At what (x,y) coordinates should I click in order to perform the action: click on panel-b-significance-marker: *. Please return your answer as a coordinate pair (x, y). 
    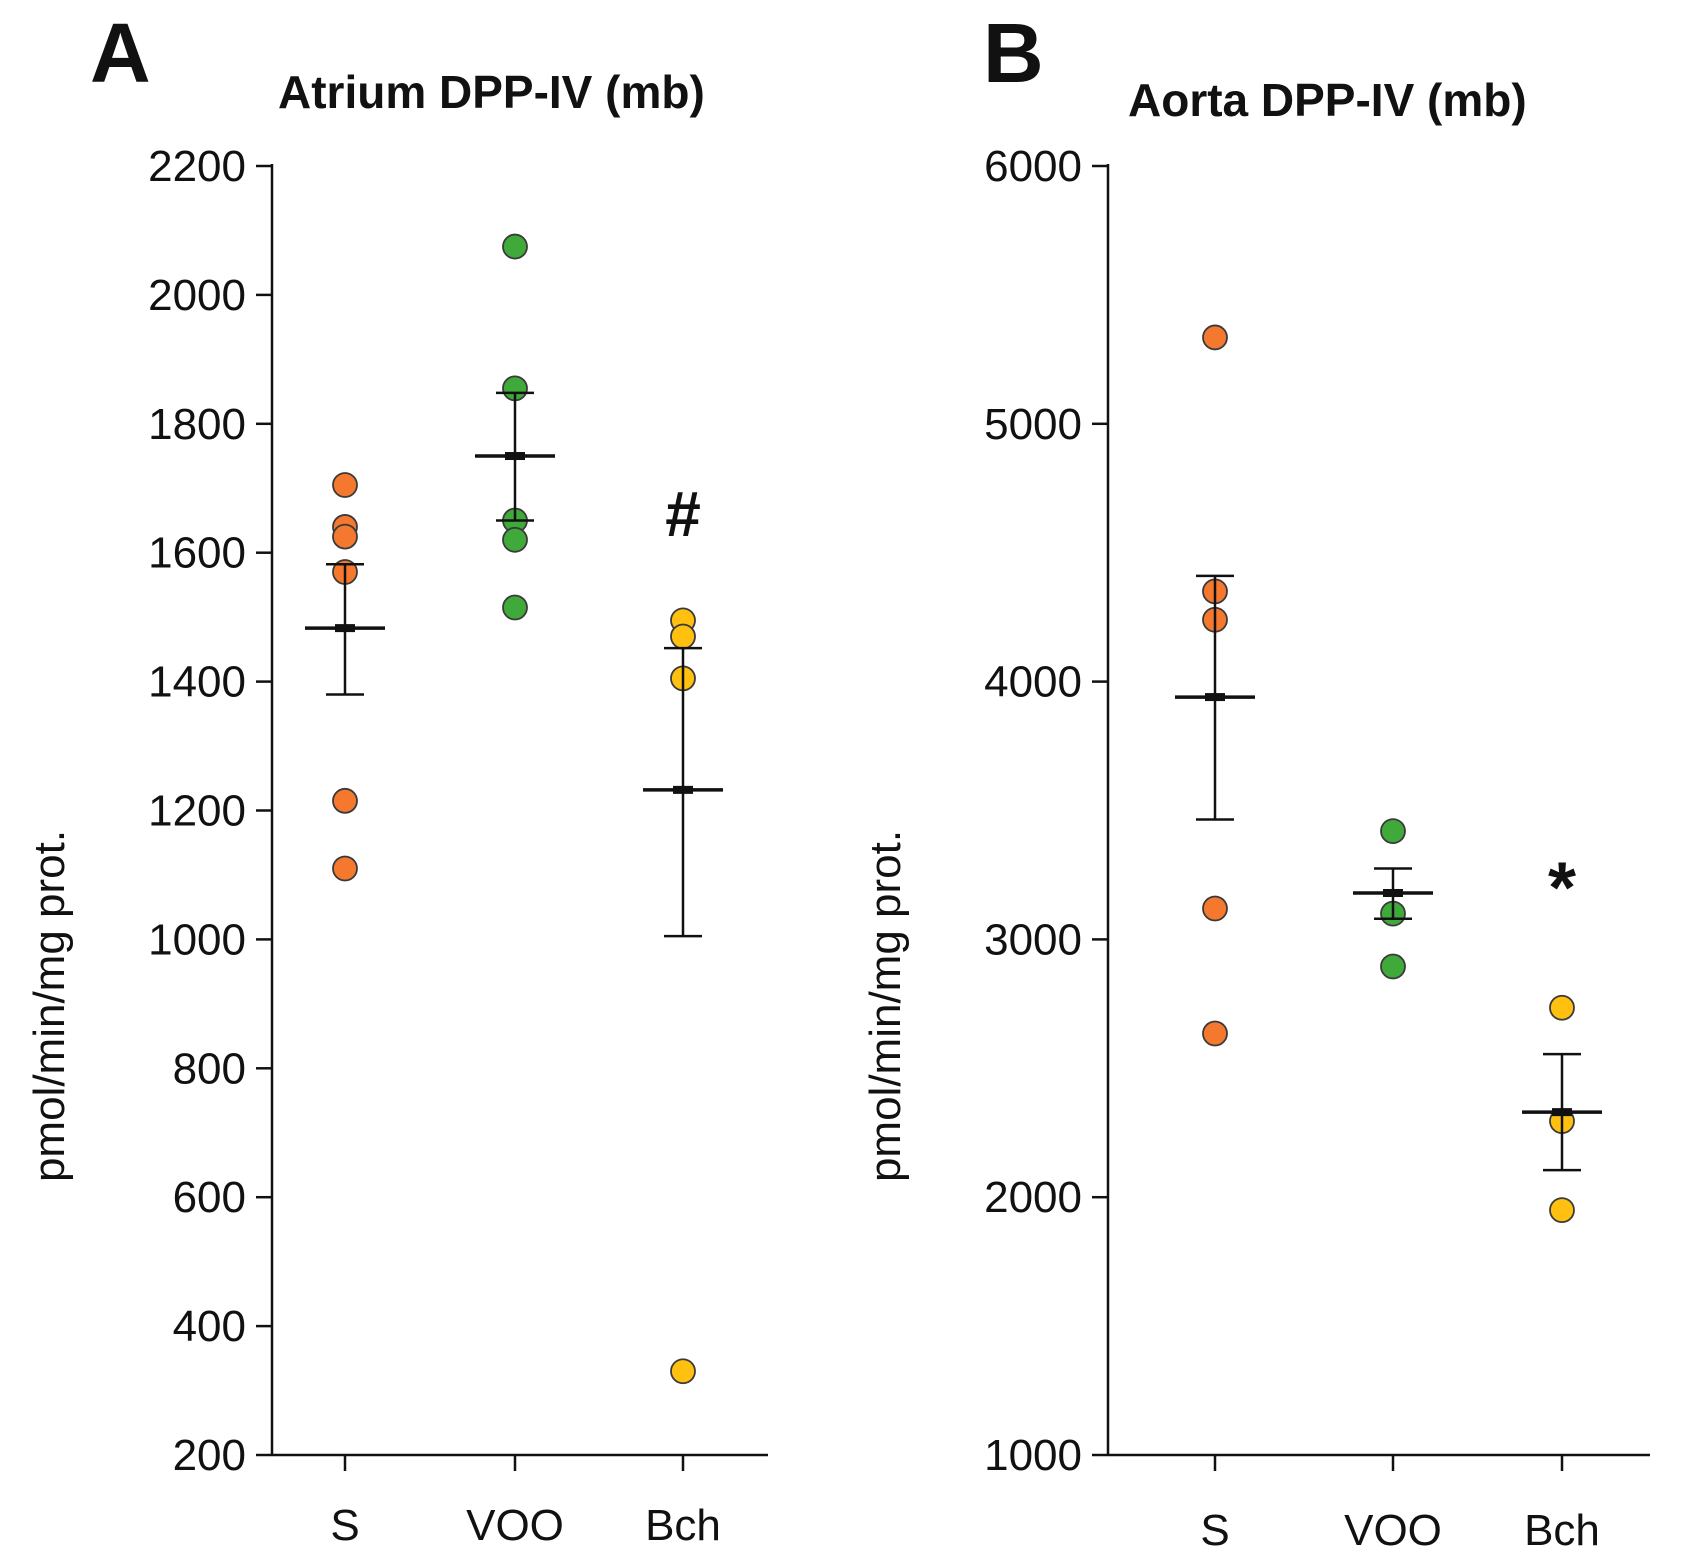
    Looking at the image, I should click on (1562, 889).